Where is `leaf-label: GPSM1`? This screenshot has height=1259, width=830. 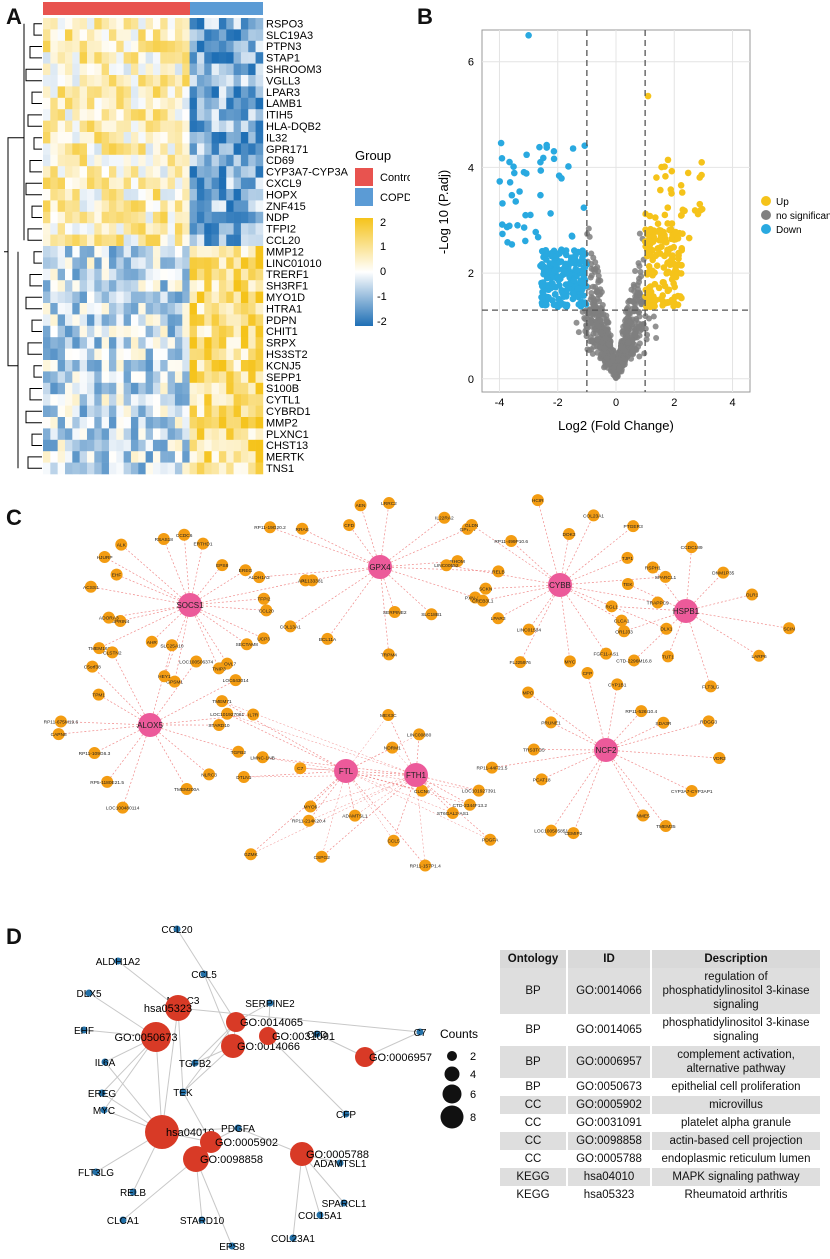
leaf-label: GPSM1 is located at coordinates (174, 683).